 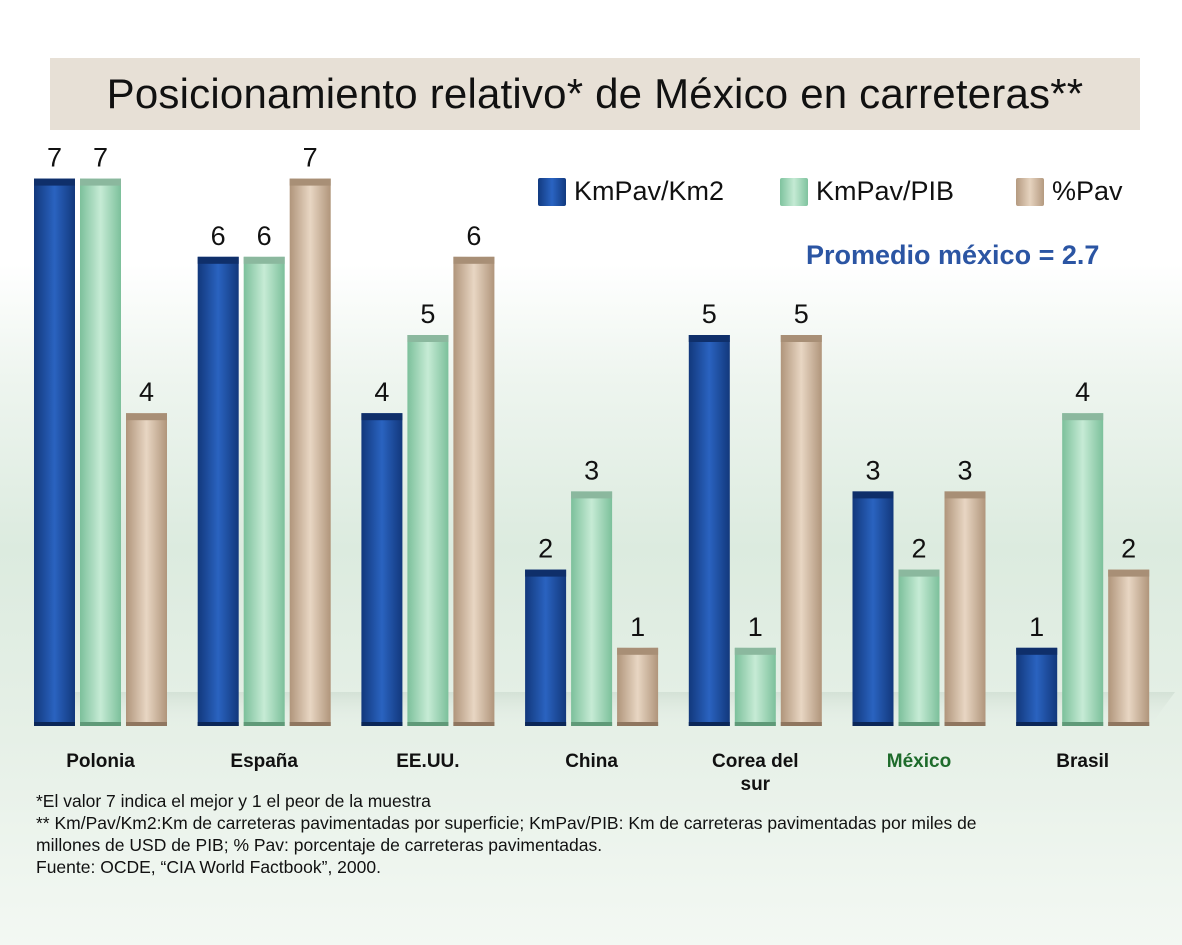 I want to click on category-label: Brasil, so click(x=1083, y=761).